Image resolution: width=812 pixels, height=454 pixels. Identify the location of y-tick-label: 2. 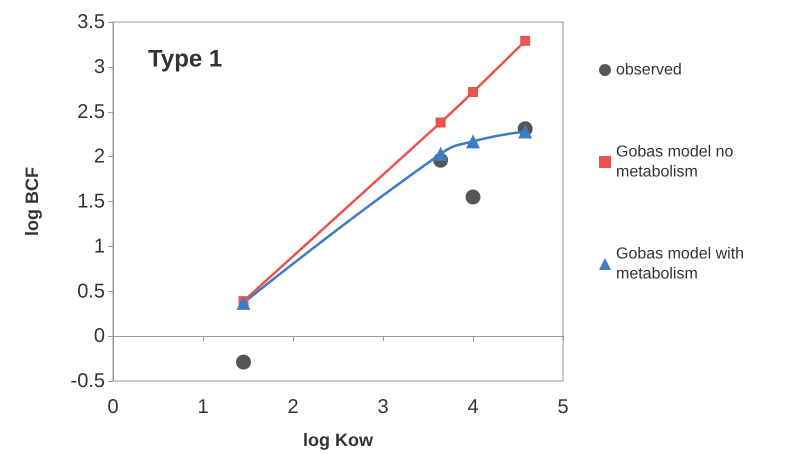
(99, 157).